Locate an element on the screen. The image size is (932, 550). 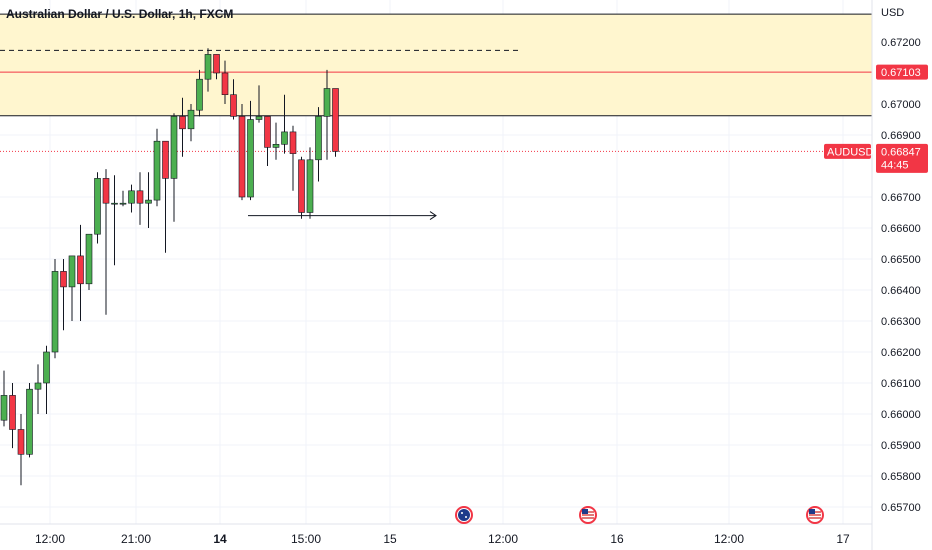
price-tick-label: 0.66500 is located at coordinates (901, 260).